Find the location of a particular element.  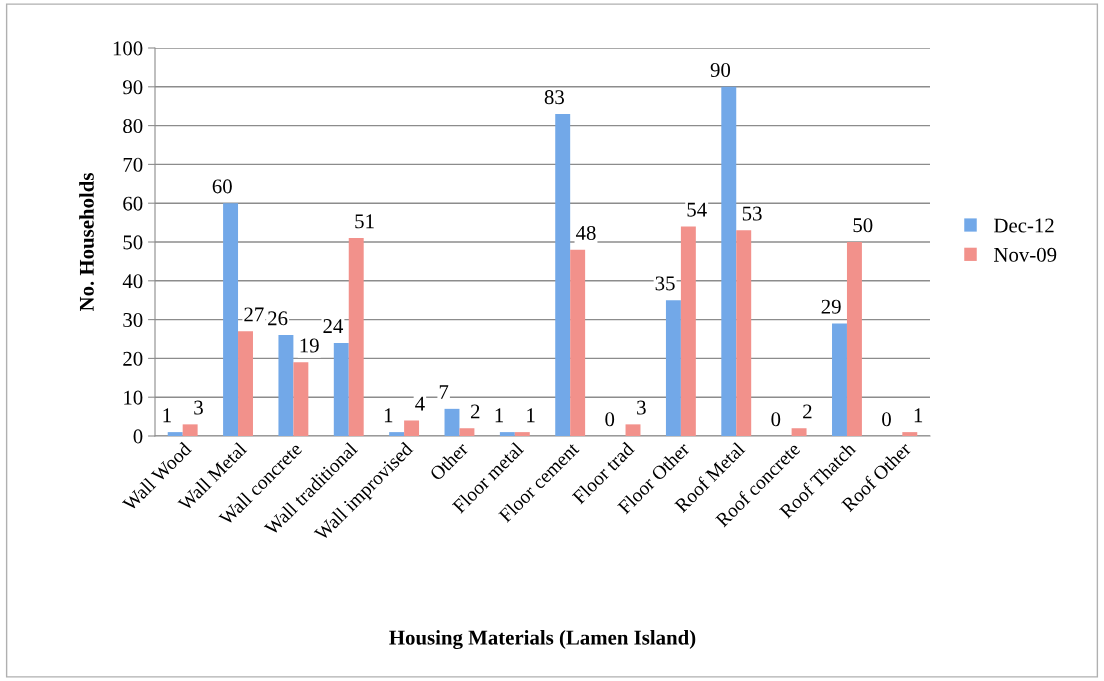

y-tick-label: 10 is located at coordinates (133, 397).